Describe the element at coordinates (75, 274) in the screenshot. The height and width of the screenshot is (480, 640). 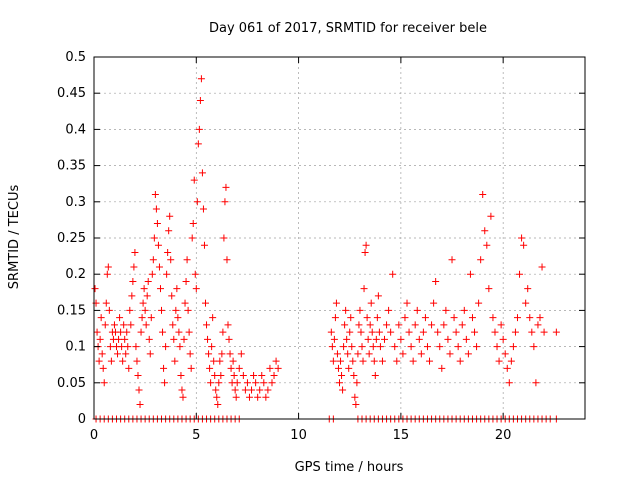
I see `y-tick-label: 0.2` at that location.